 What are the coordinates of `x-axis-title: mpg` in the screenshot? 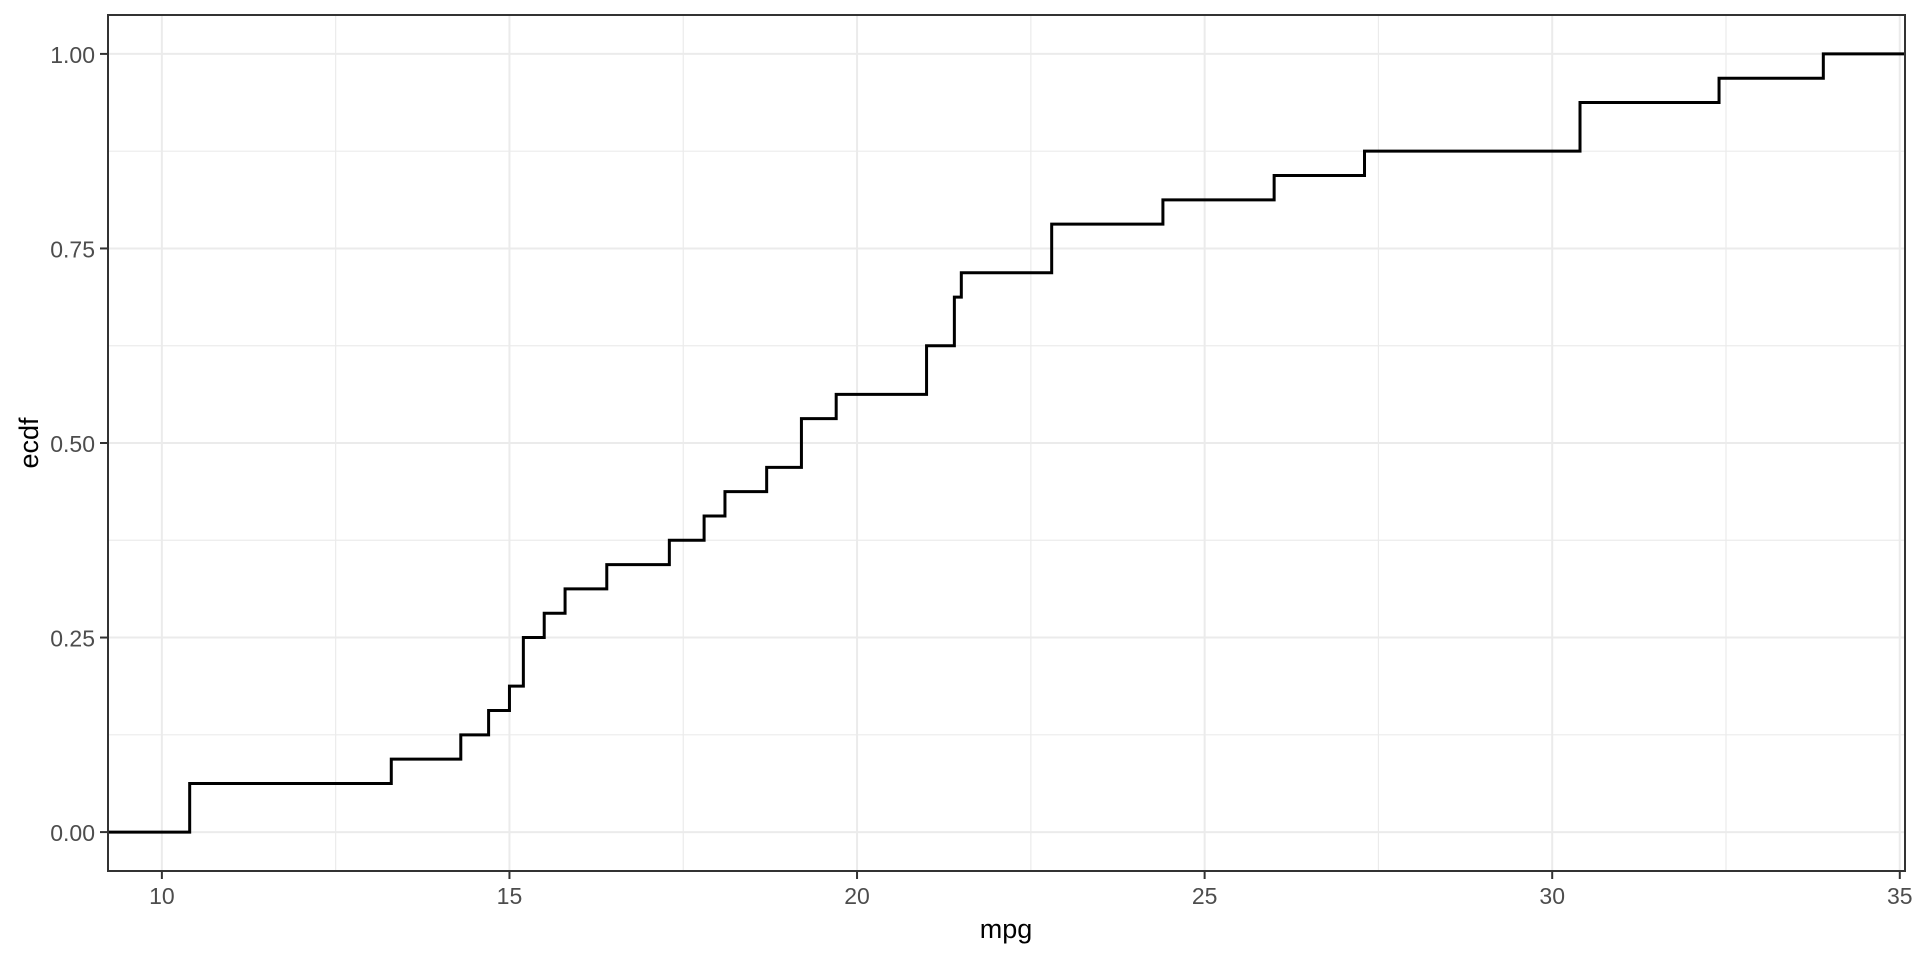 It's located at (1006, 929).